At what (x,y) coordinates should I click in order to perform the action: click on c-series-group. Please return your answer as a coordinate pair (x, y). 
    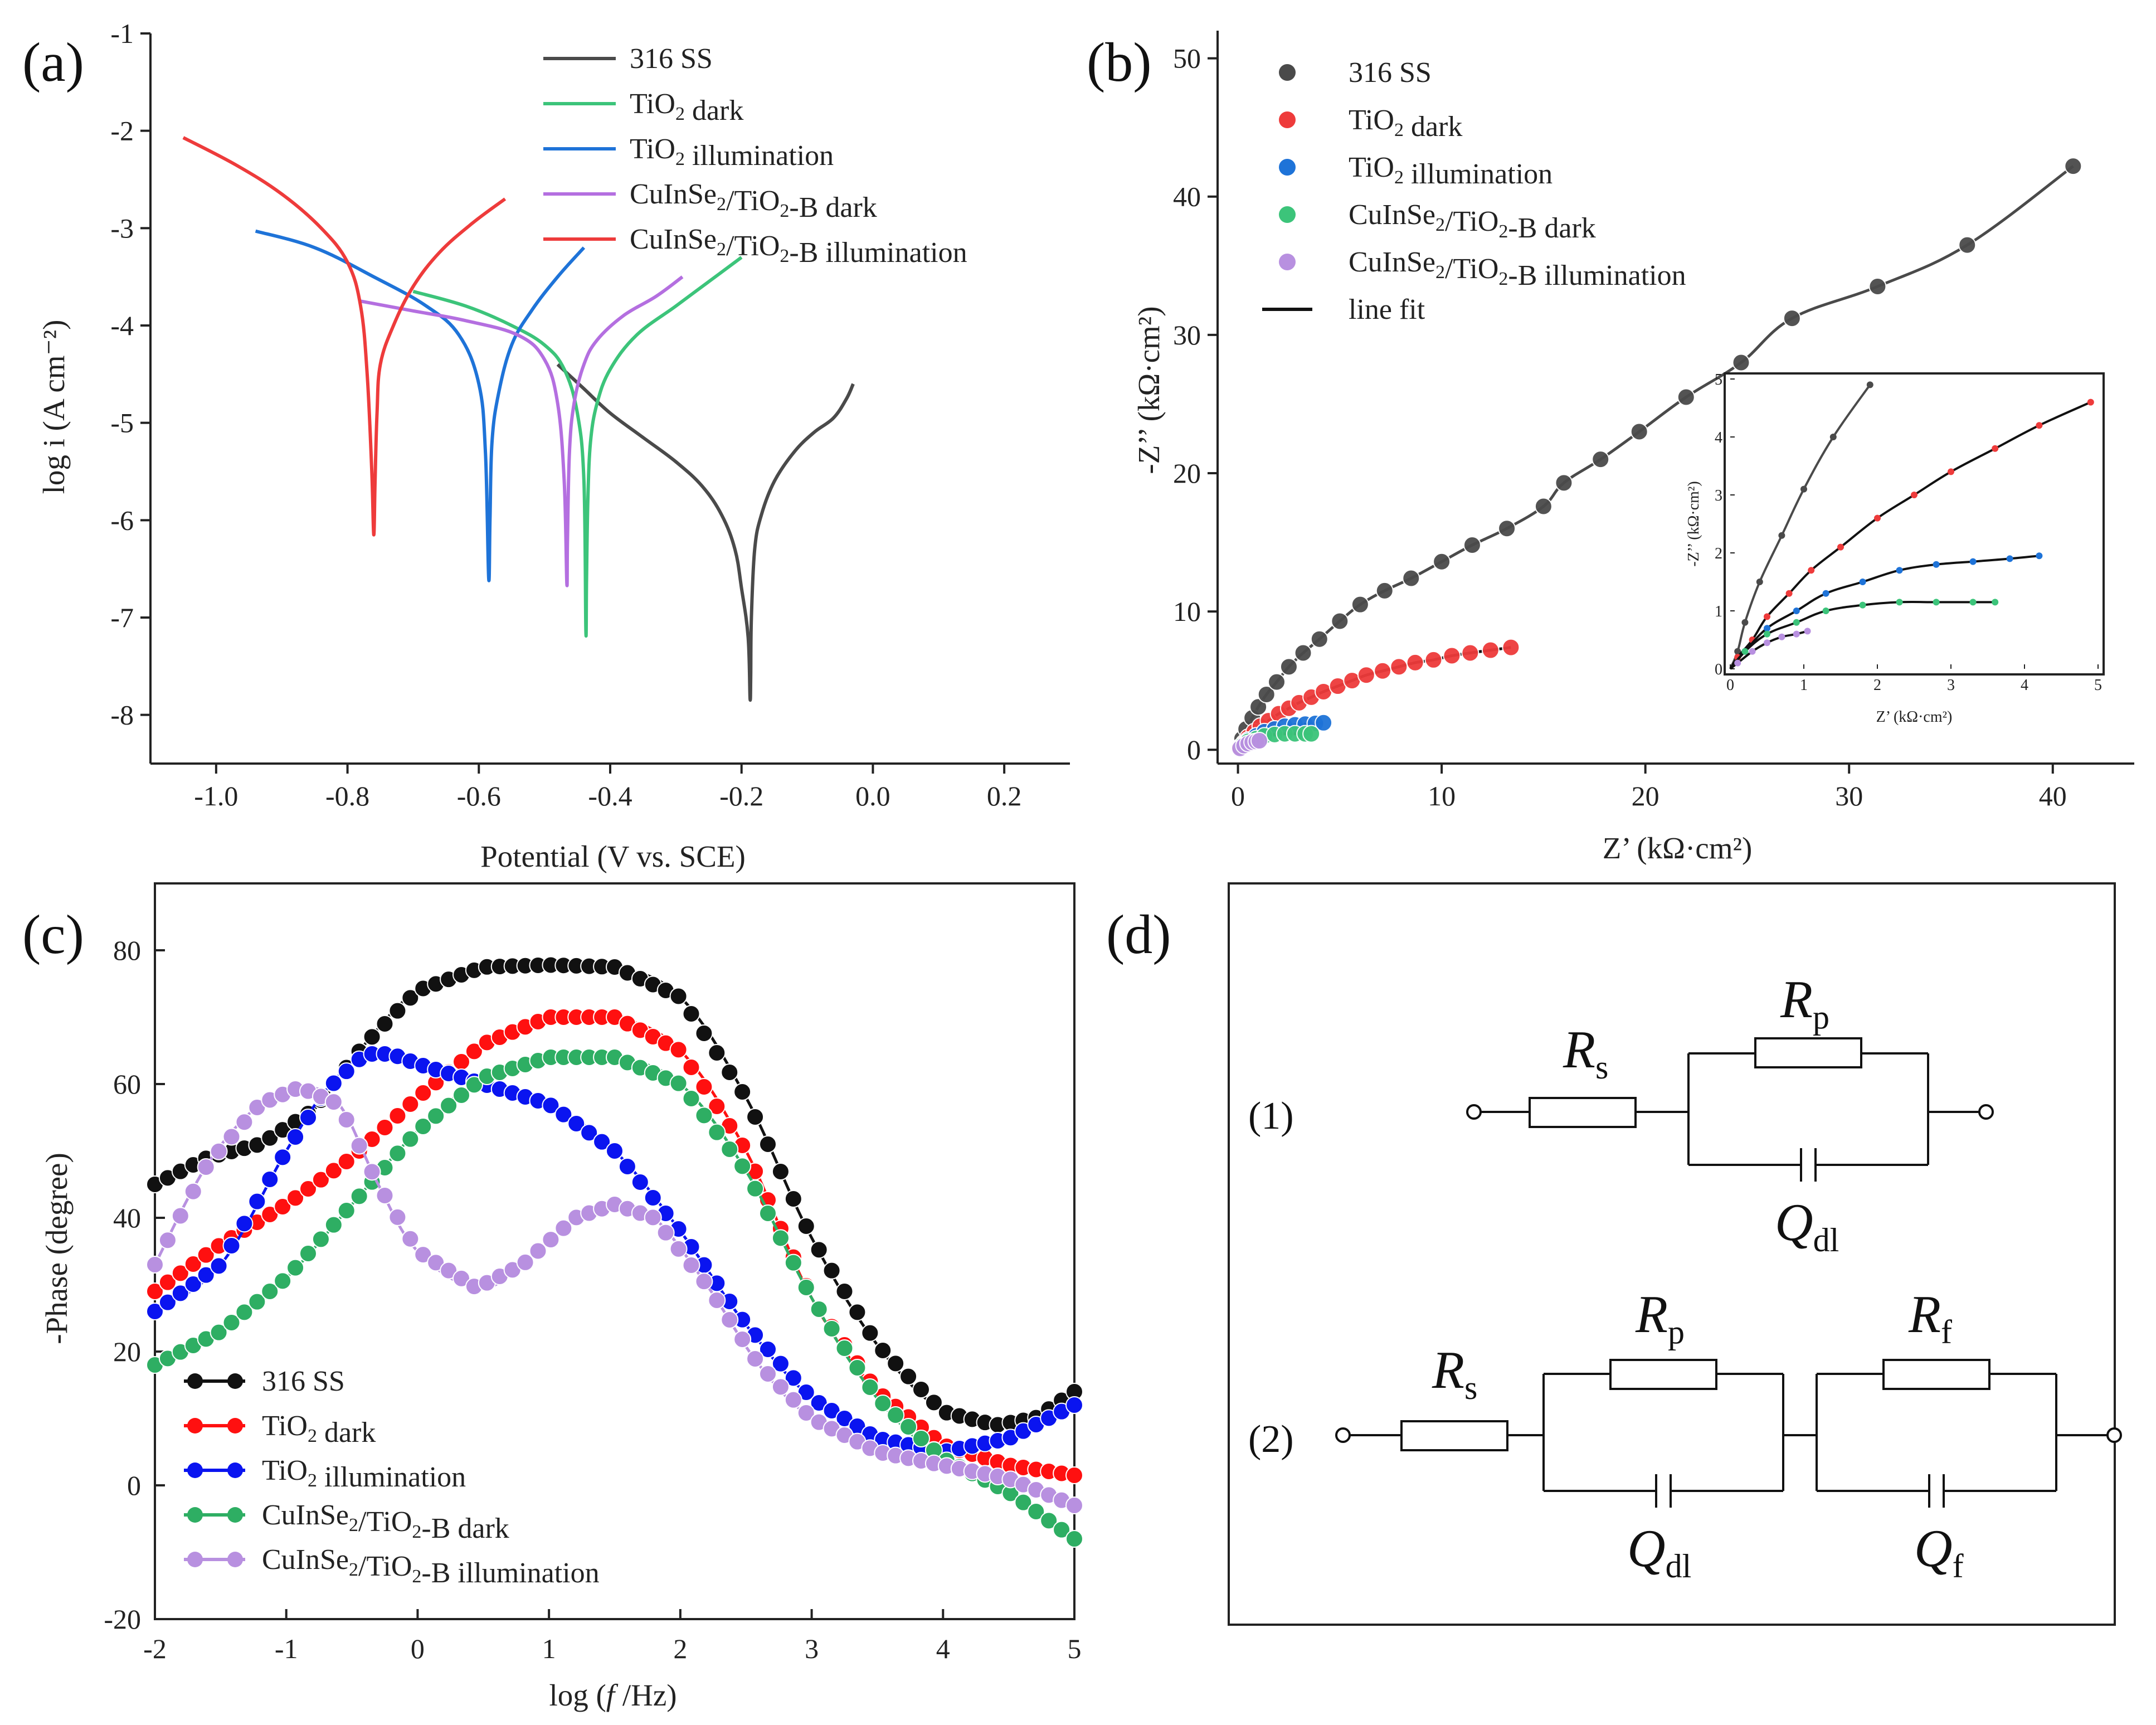
    Looking at the image, I should click on (614, 1252).